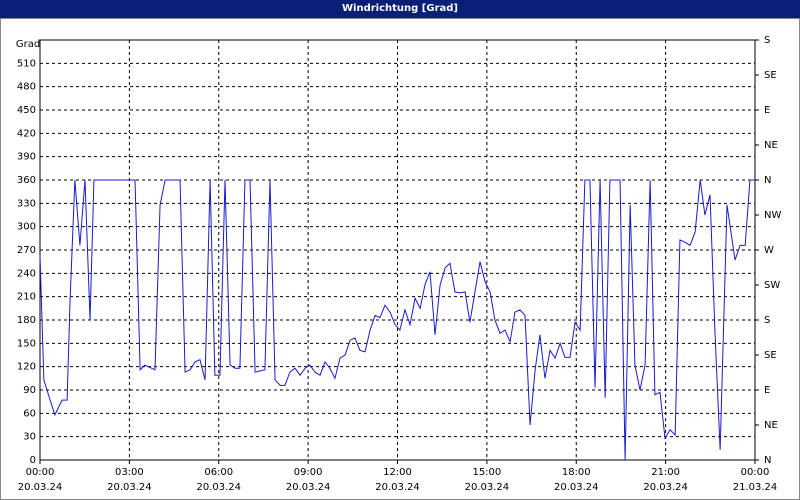 This screenshot has height=500, width=800. Describe the element at coordinates (26, 227) in the screenshot. I see `y-tick-label: 300` at that location.